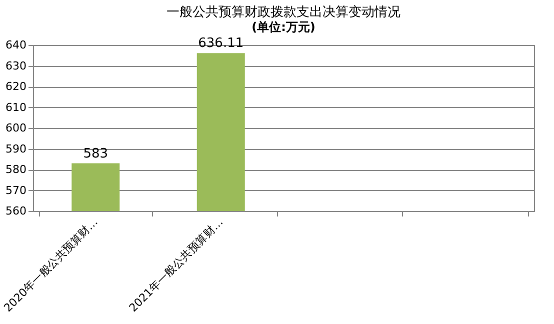  What do you see at coordinates (221, 44) in the screenshot?
I see `data-label: 636.11` at bounding box center [221, 44].